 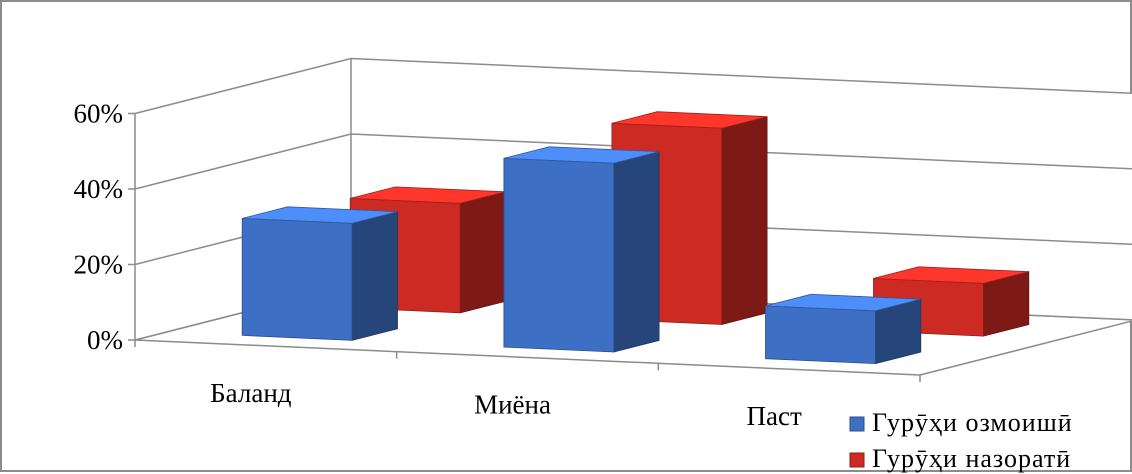 What do you see at coordinates (99, 265) in the screenshot?
I see `y-tick-label: 20%` at bounding box center [99, 265].